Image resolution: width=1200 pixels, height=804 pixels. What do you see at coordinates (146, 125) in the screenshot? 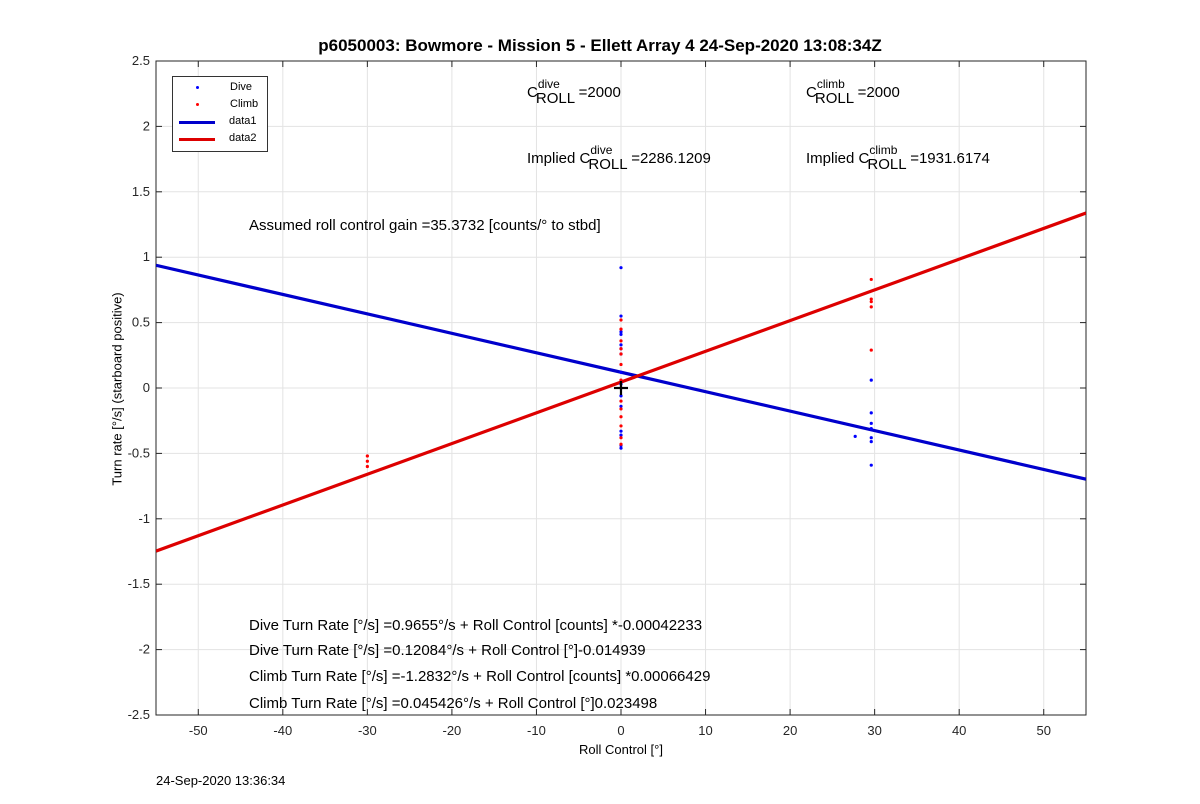
I see `y-tick-label: 2` at bounding box center [146, 125].